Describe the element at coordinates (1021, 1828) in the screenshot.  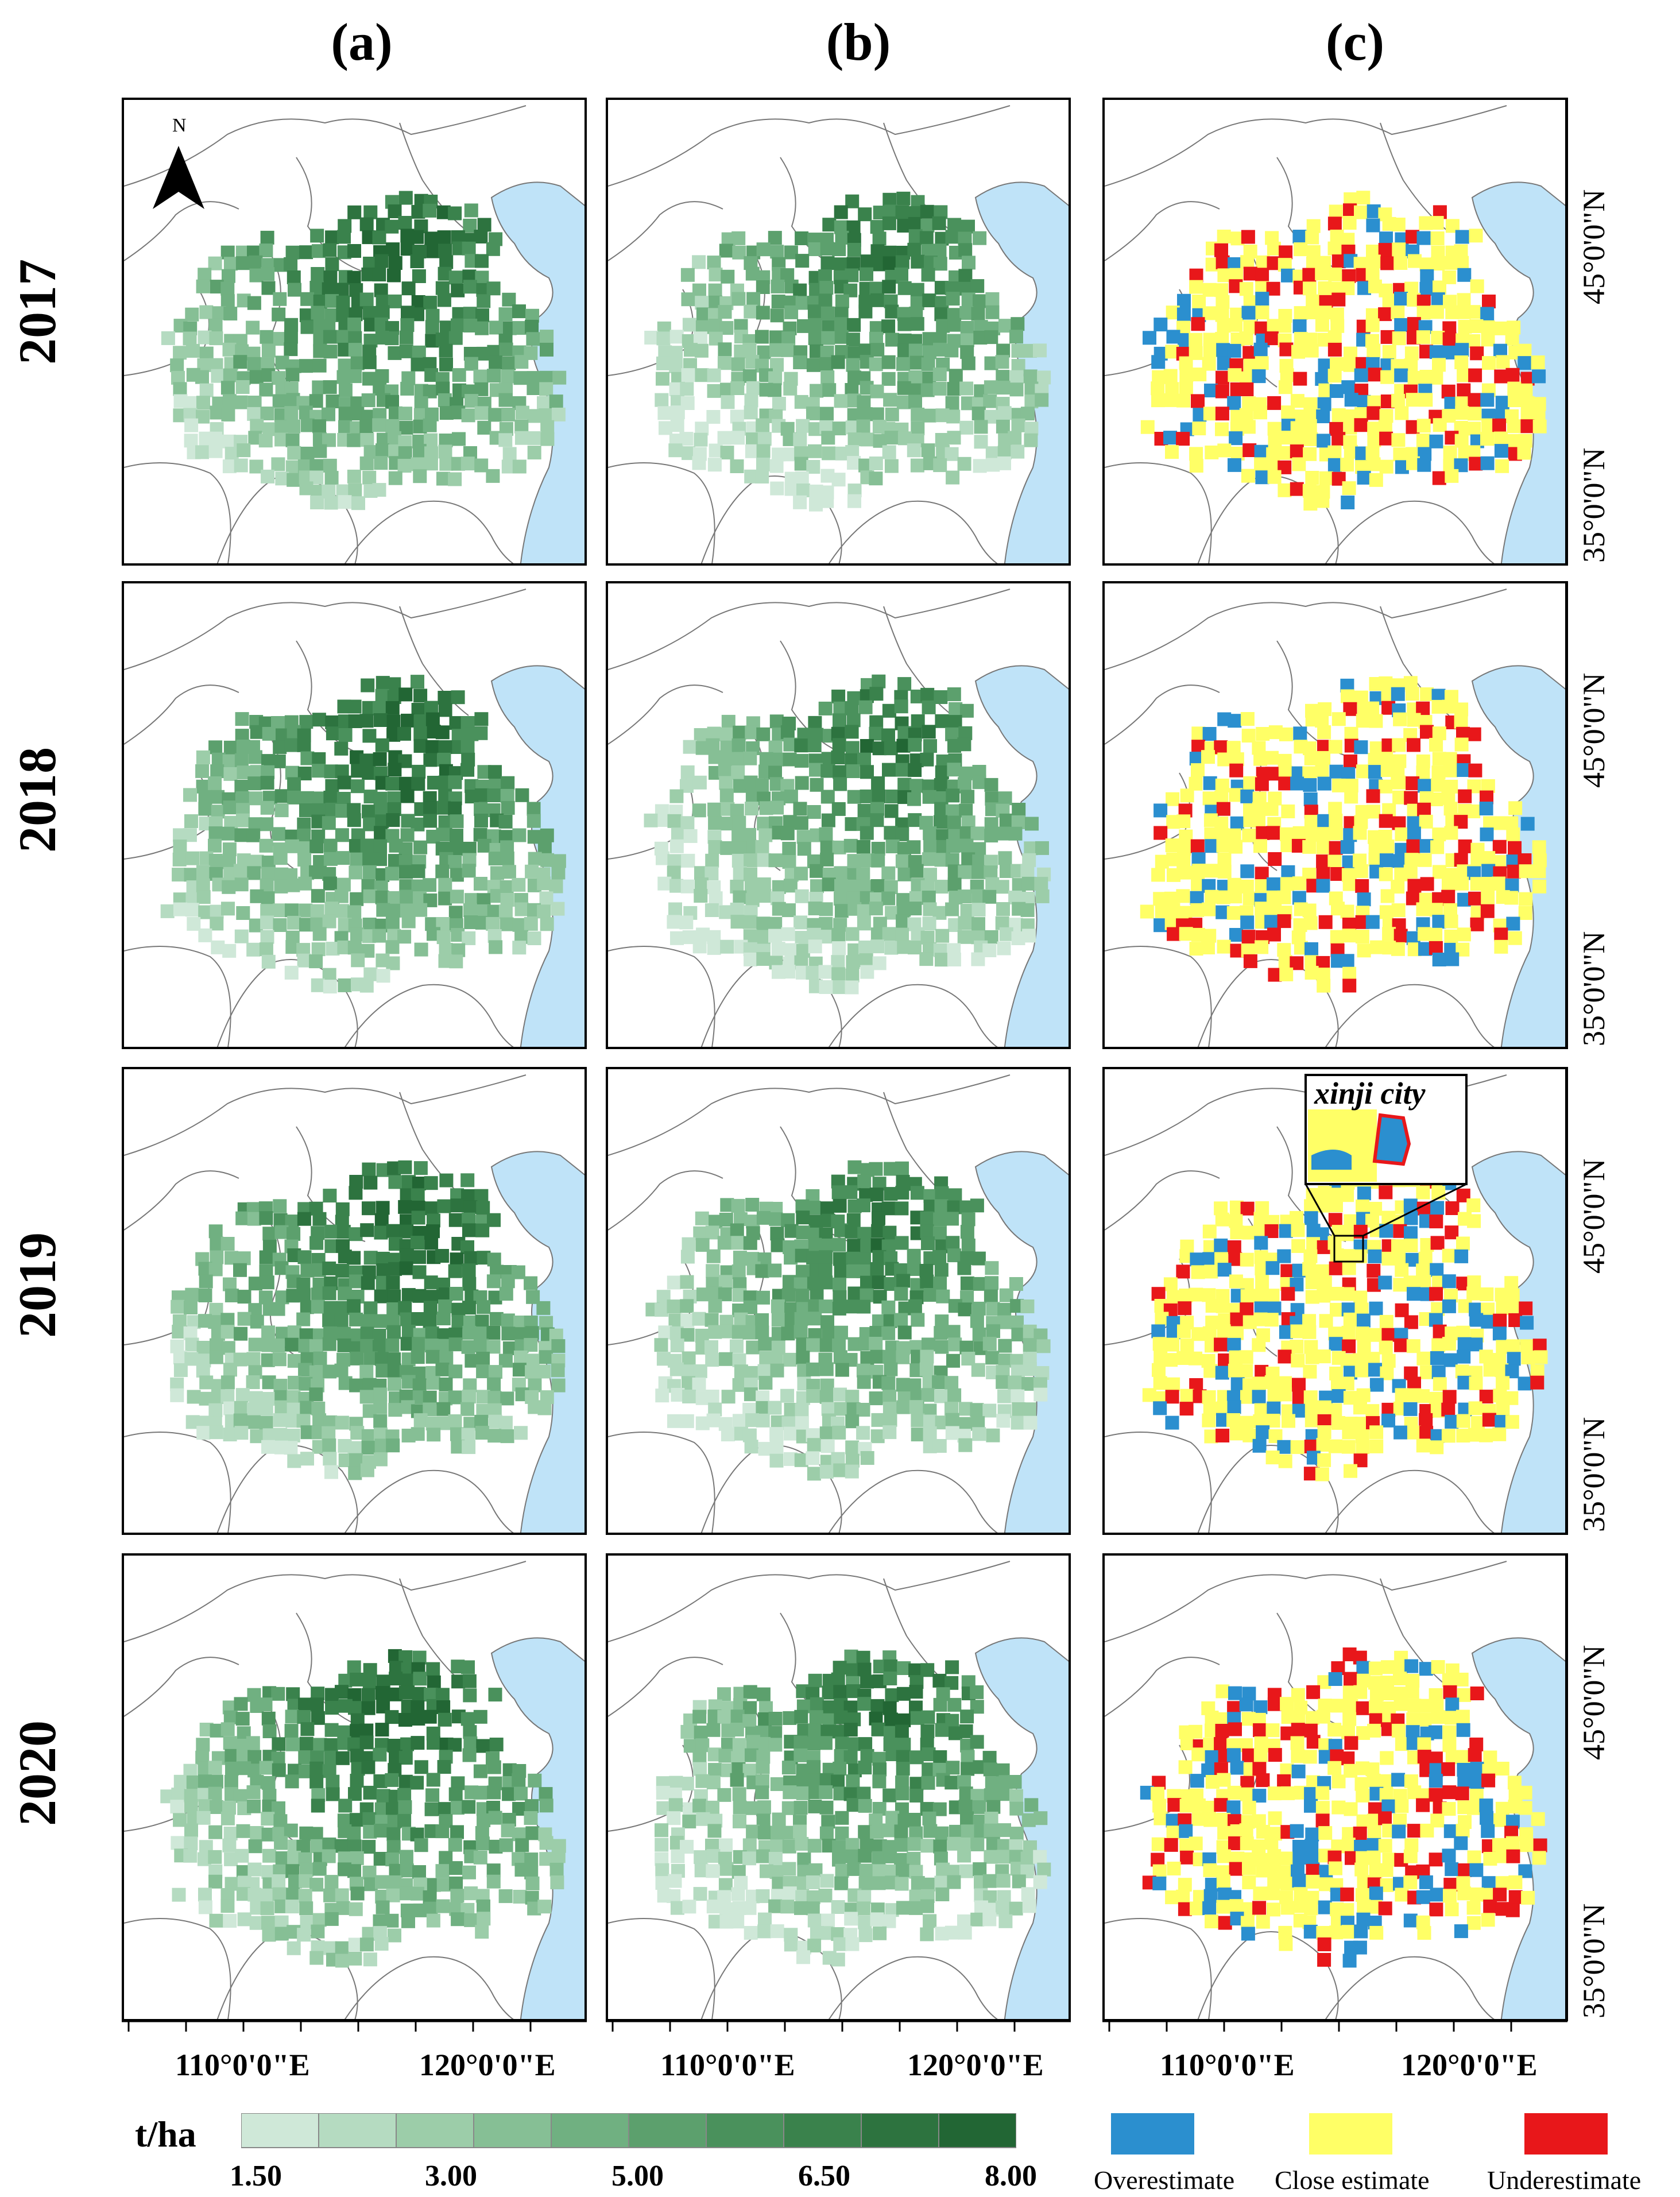
I see `sea-area` at that location.